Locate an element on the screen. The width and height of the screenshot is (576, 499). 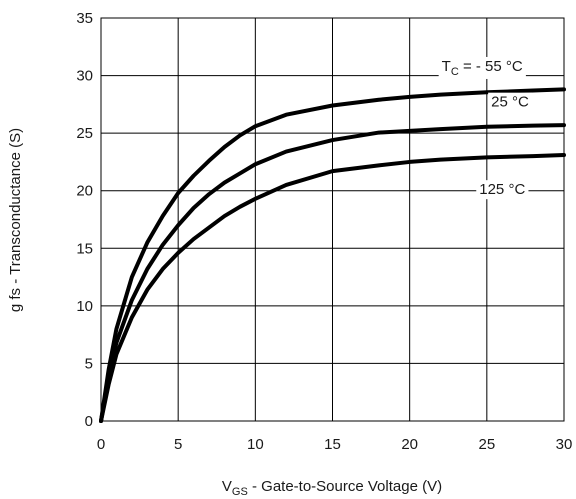
series-label-rest: = - 55 °C is located at coordinates (491, 66).